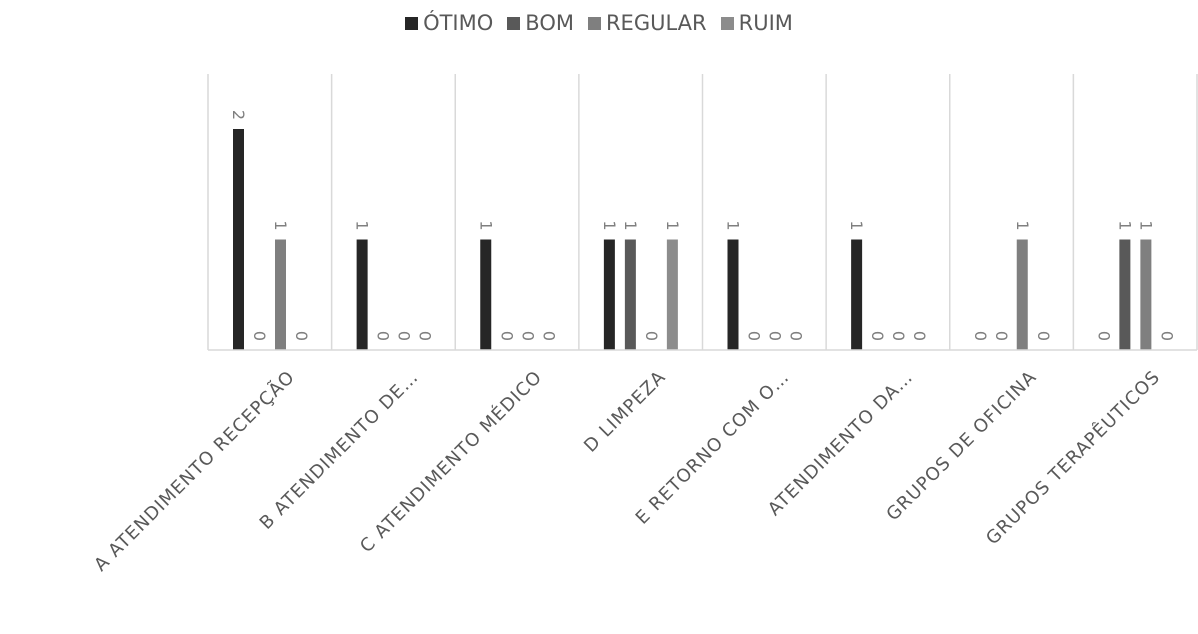 The height and width of the screenshot is (634, 1198). I want to click on legend-label: BOM, so click(549, 23).